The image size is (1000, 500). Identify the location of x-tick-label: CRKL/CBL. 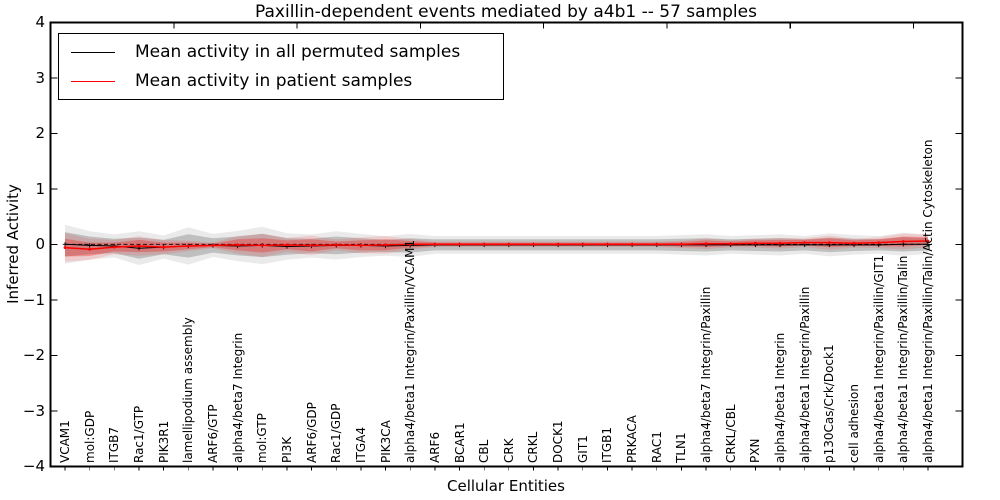
(730, 433).